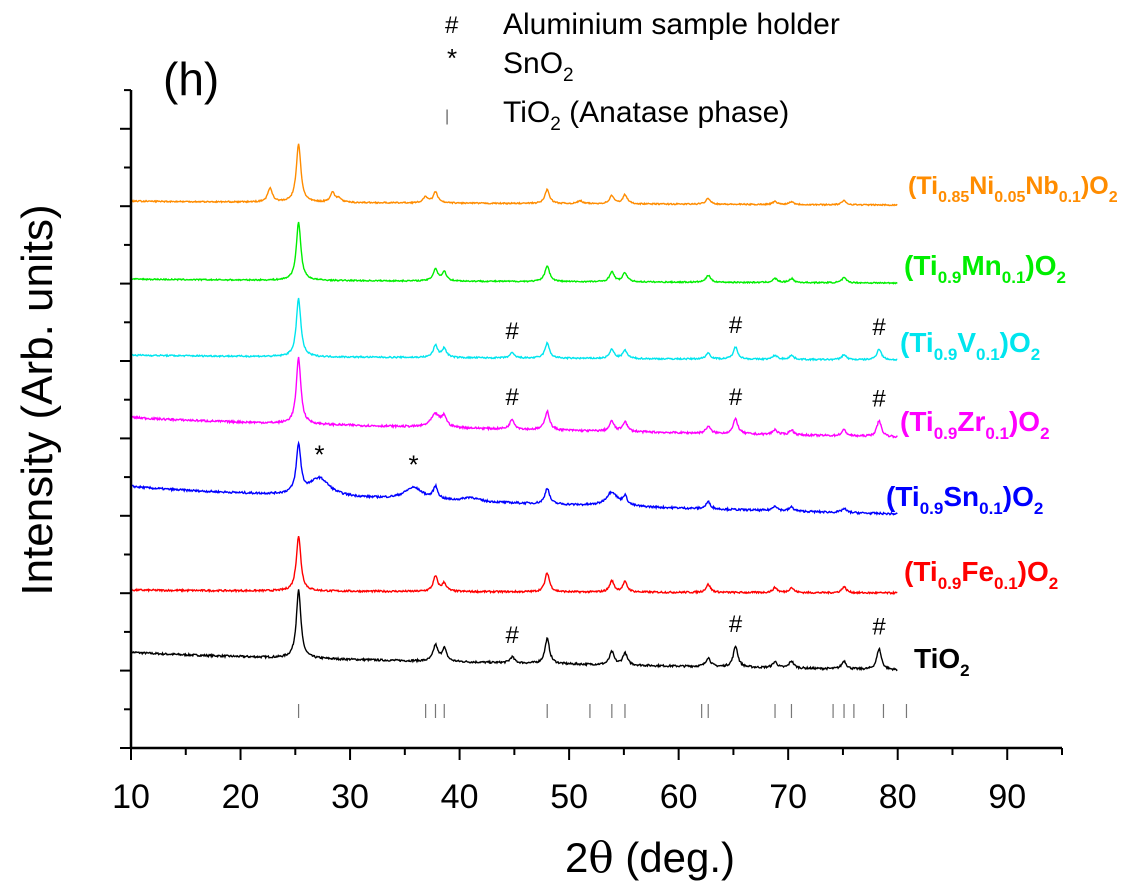 This screenshot has width=1129, height=890. Describe the element at coordinates (671, 24) in the screenshot. I see `legend-label-aluminium: Aluminium sample holder` at that location.